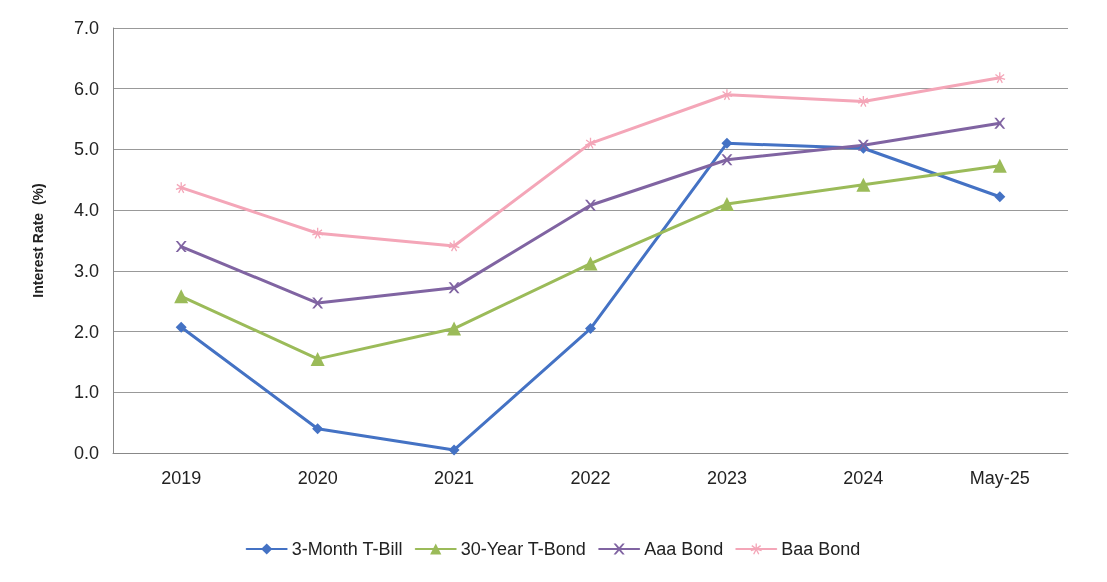  What do you see at coordinates (821, 549) in the screenshot?
I see `legend-label: Baa Bond` at bounding box center [821, 549].